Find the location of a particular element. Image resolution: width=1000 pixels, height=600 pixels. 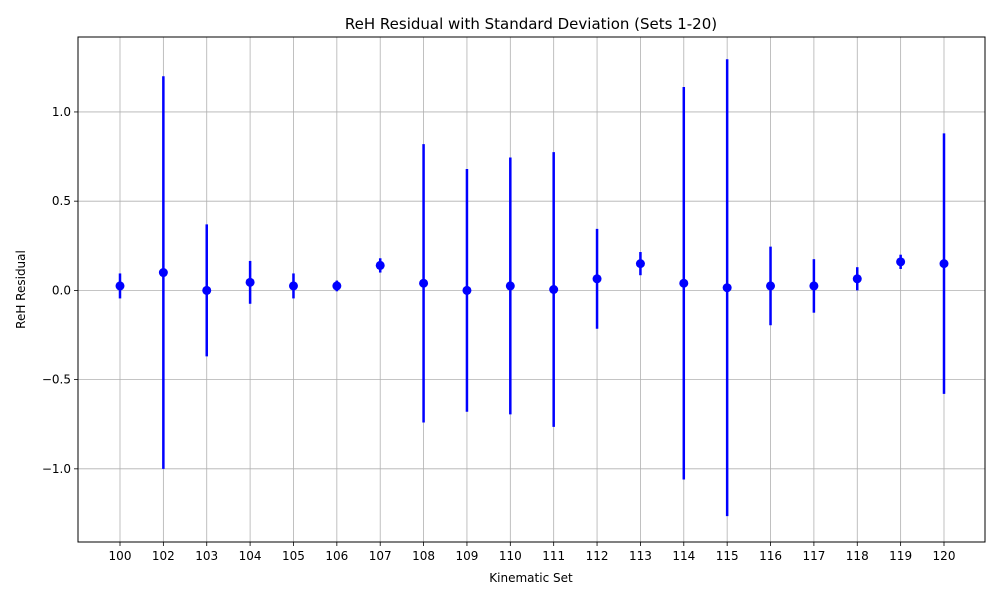

x-tick-label: 102 is located at coordinates (163, 556).